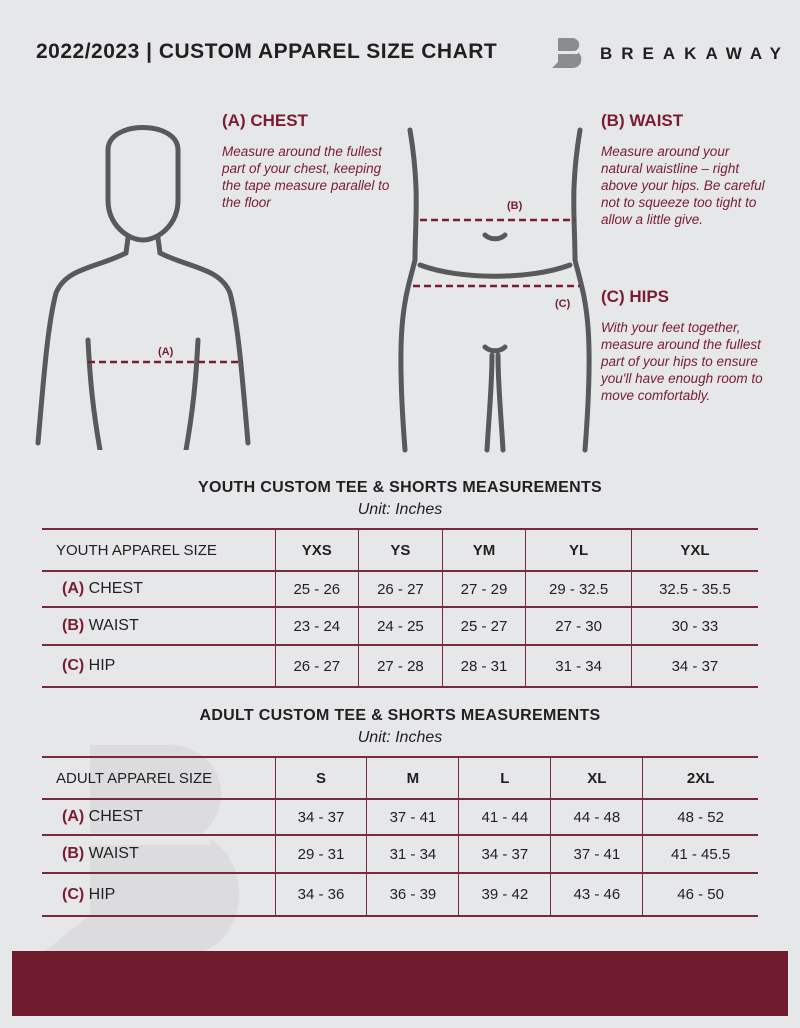 This screenshot has height=1028, width=800. Describe the element at coordinates (694, 589) in the screenshot. I see `table-cell: 32.5 - 35.5` at that location.